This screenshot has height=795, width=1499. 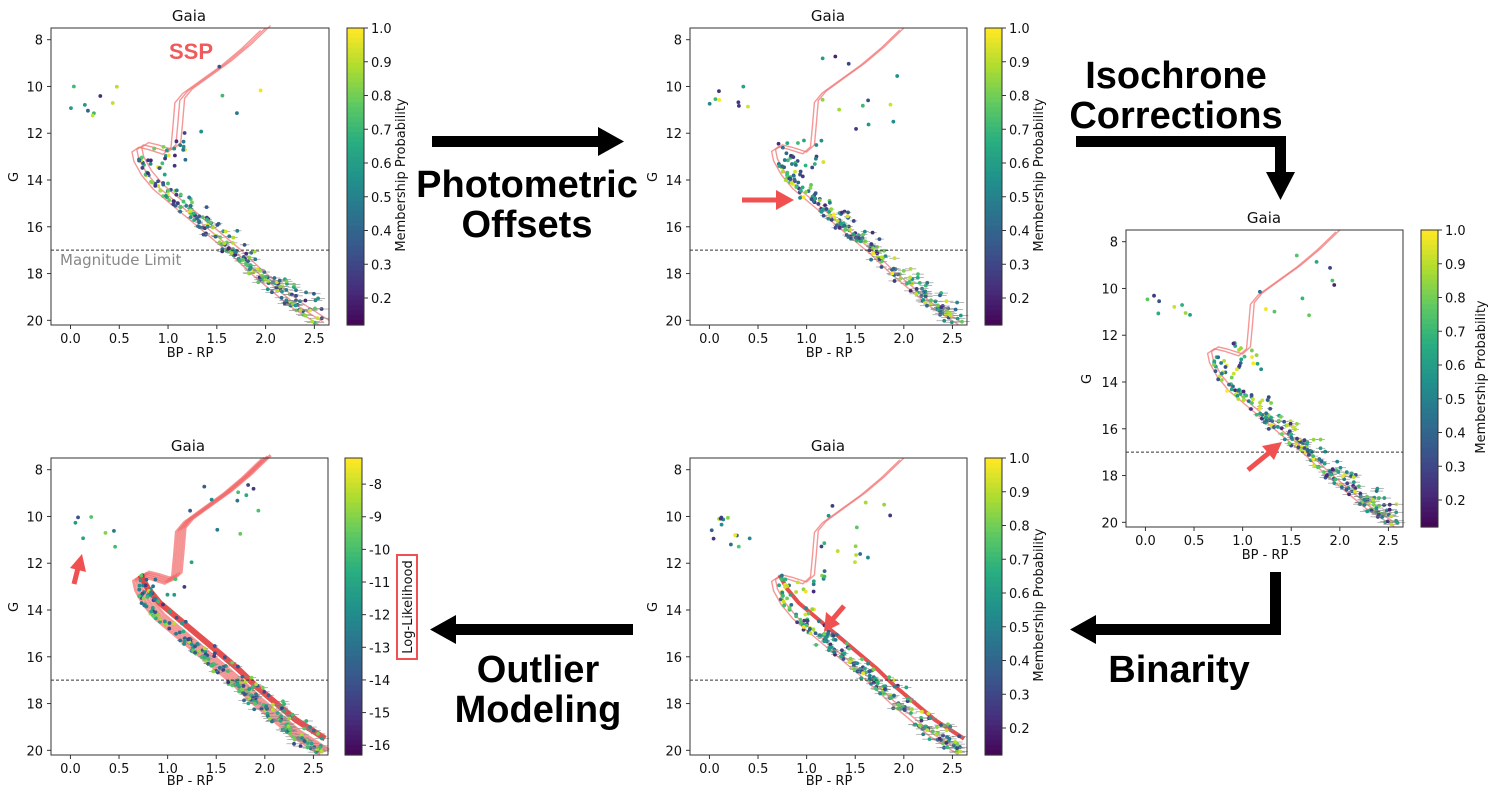 What do you see at coordinates (1019, 527) in the screenshot?
I see `colorbar-tick-label: 0.8` at bounding box center [1019, 527].